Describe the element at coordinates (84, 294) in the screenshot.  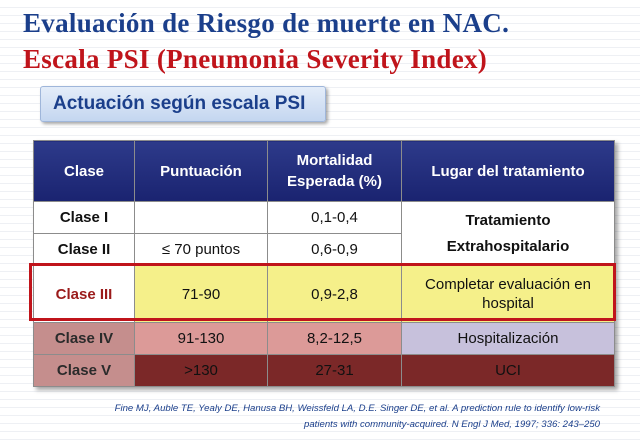
I see `cell-clase: Clase III` at that location.